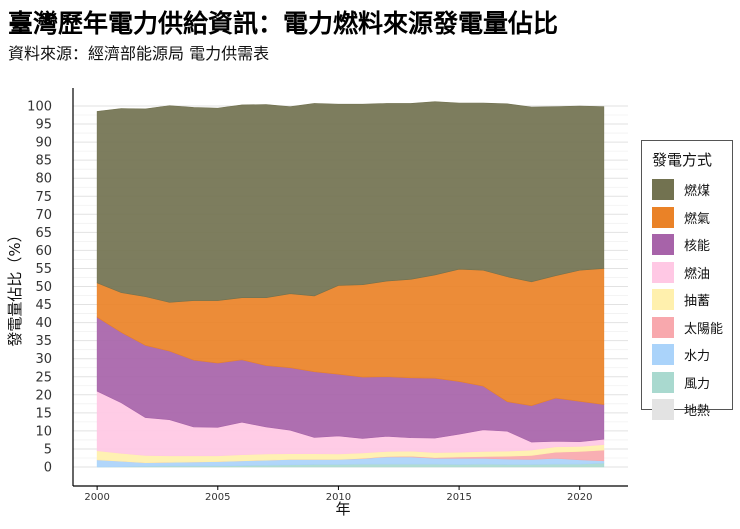 The width and height of the screenshot is (740, 529). What do you see at coordinates (697, 357) in the screenshot?
I see `legend-label: 水力` at bounding box center [697, 357].